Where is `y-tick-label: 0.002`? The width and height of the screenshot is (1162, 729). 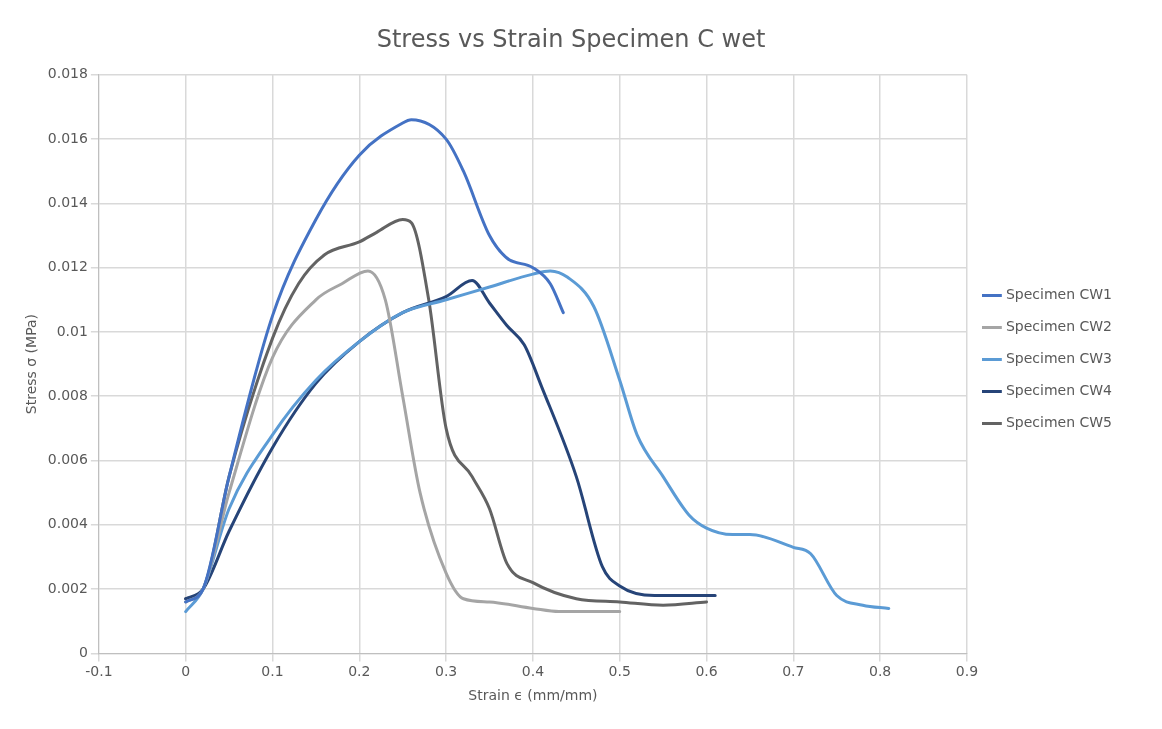
y-tick-label: 0.002 is located at coordinates (67, 587).